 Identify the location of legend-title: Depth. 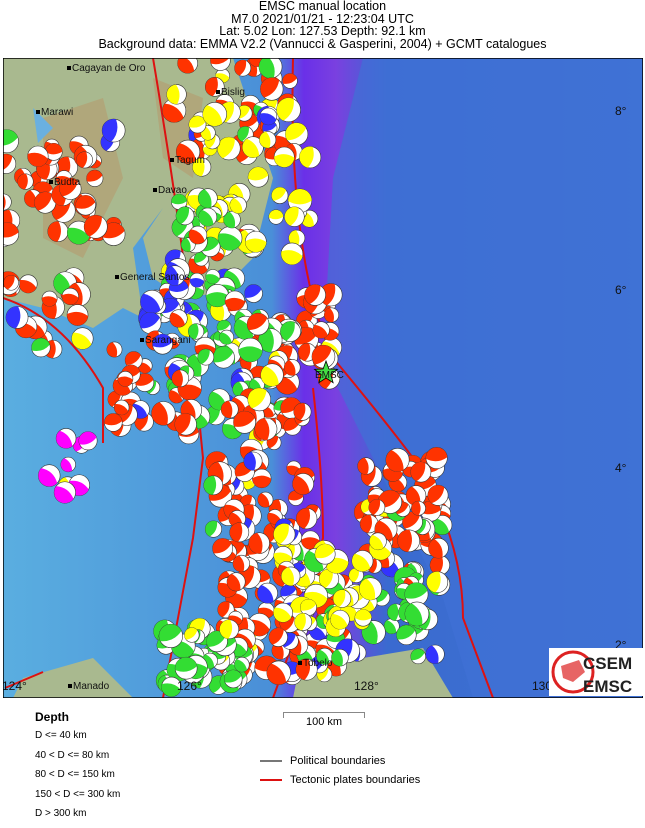
(52, 717).